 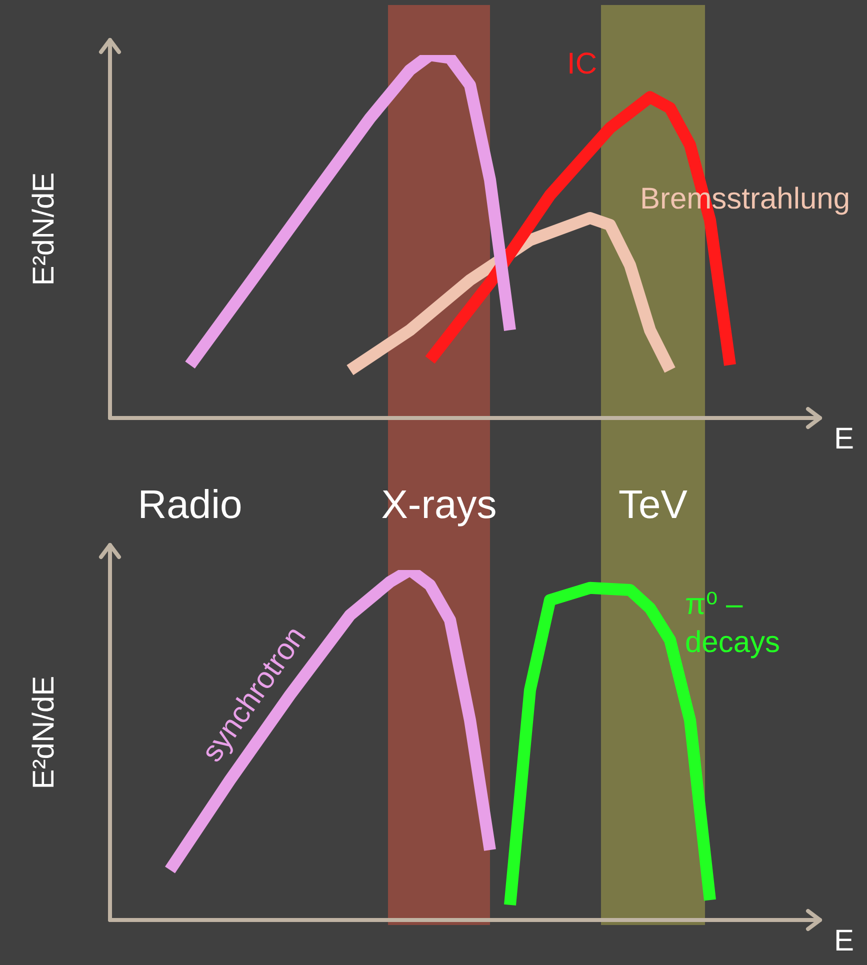 What do you see at coordinates (582, 63) in the screenshot?
I see `series-label: IC` at bounding box center [582, 63].